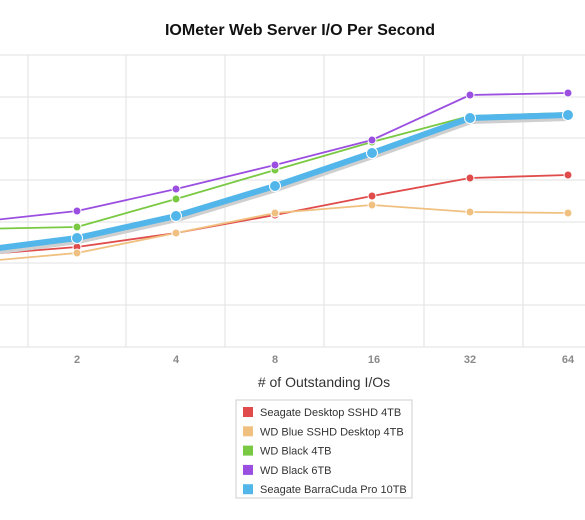 Image resolution: width=585 pixels, height=520 pixels. I want to click on x-axis-ticks: 2 4 8 16 32 64, so click(324, 360).